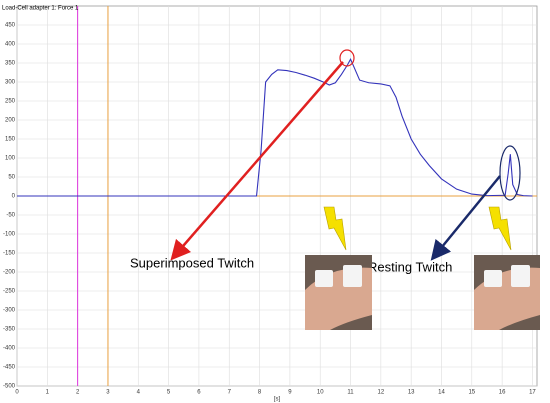 The height and width of the screenshot is (403, 550). Describe the element at coordinates (10, 64) in the screenshot. I see `y-tick-label: 350` at that location.